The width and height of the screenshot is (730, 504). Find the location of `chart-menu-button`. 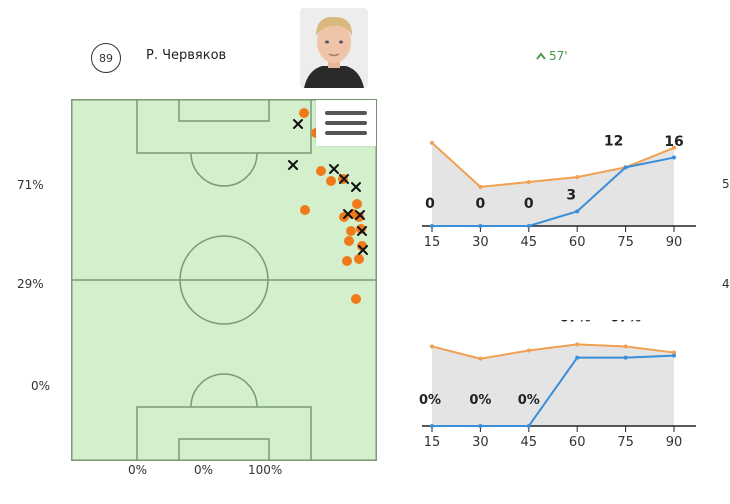

chart-menu-button is located at coordinates (346, 123).